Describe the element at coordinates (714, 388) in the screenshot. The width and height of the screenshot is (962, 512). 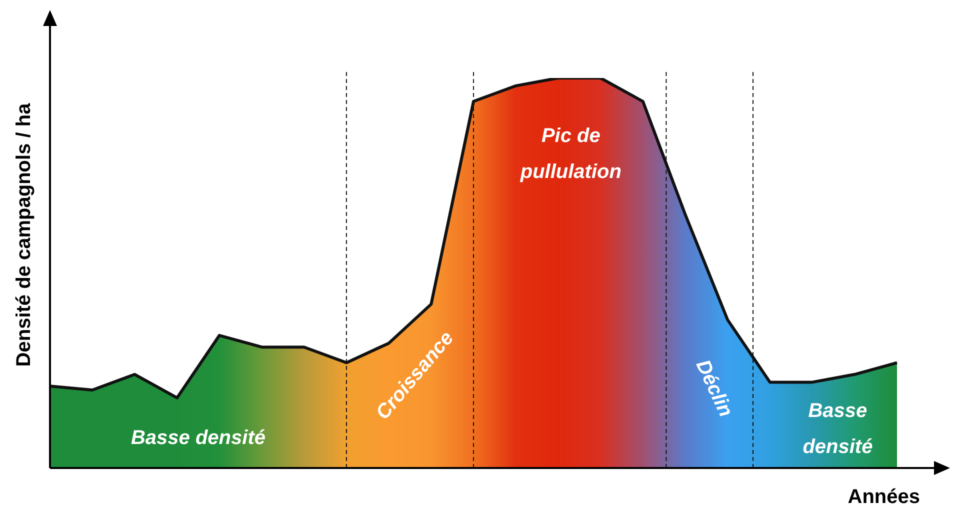
I see `annotation: Déclin` at that location.